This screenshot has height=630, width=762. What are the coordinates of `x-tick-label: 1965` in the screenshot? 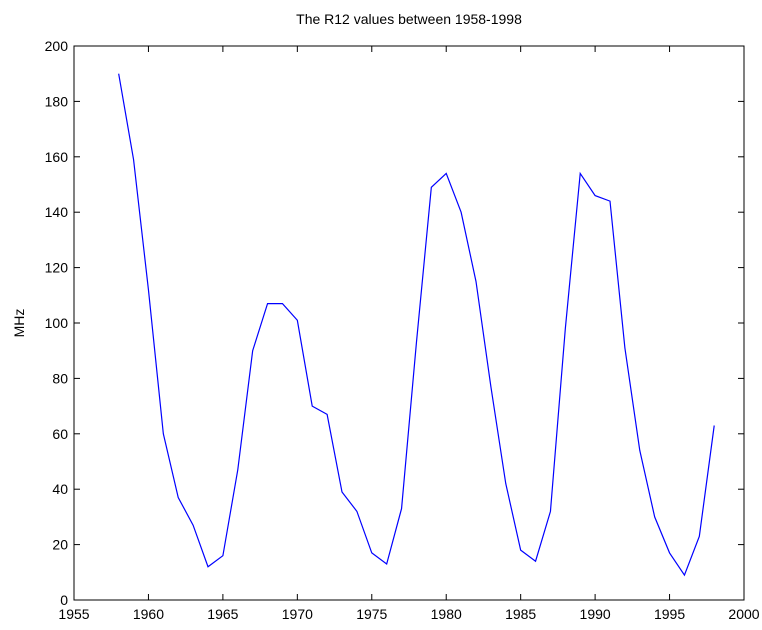 It's located at (222, 614).